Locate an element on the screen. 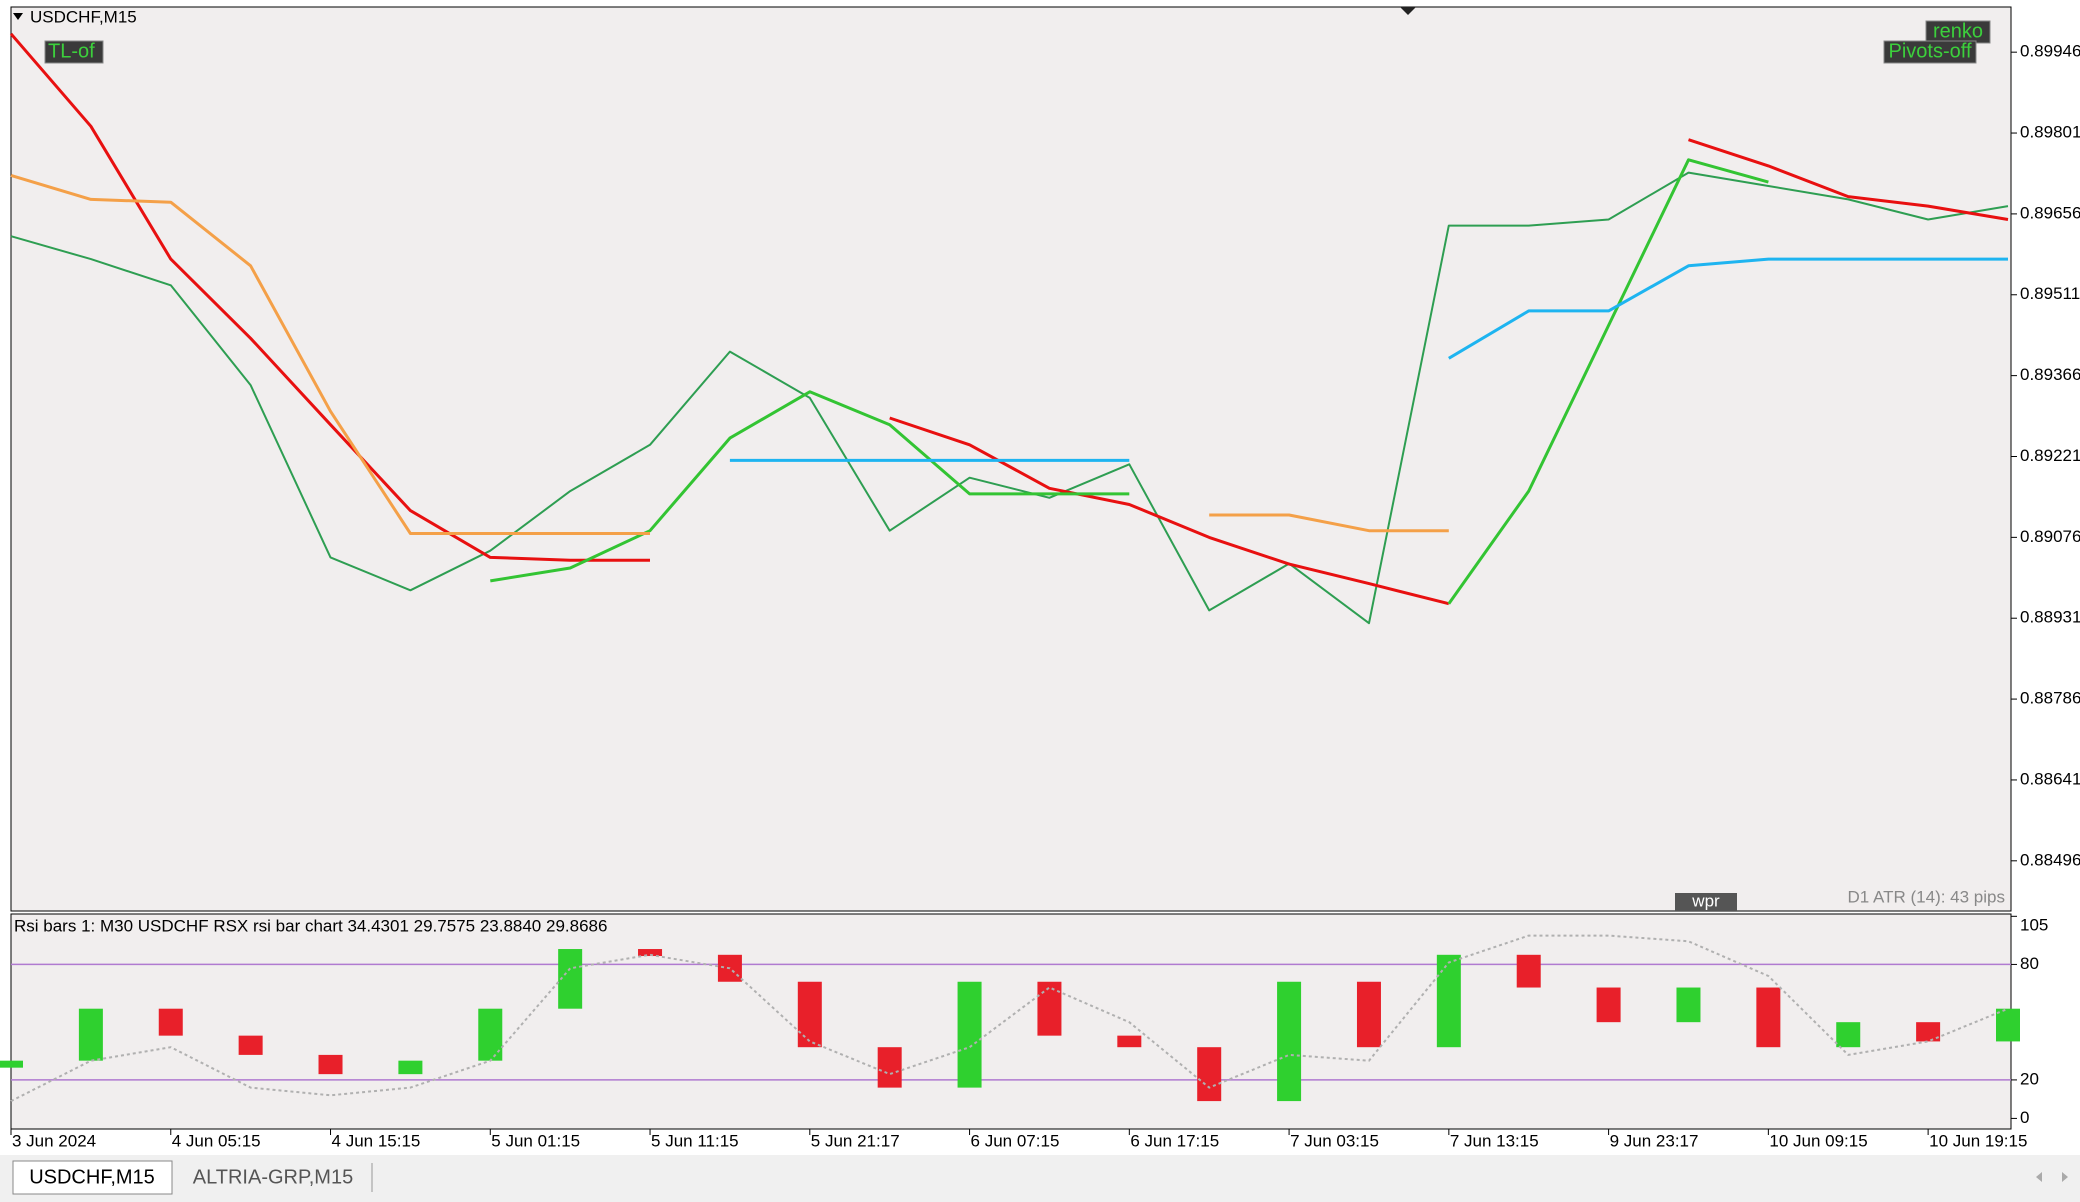 This screenshot has height=1202, width=2080. tab-bar is located at coordinates (1040, 1178).